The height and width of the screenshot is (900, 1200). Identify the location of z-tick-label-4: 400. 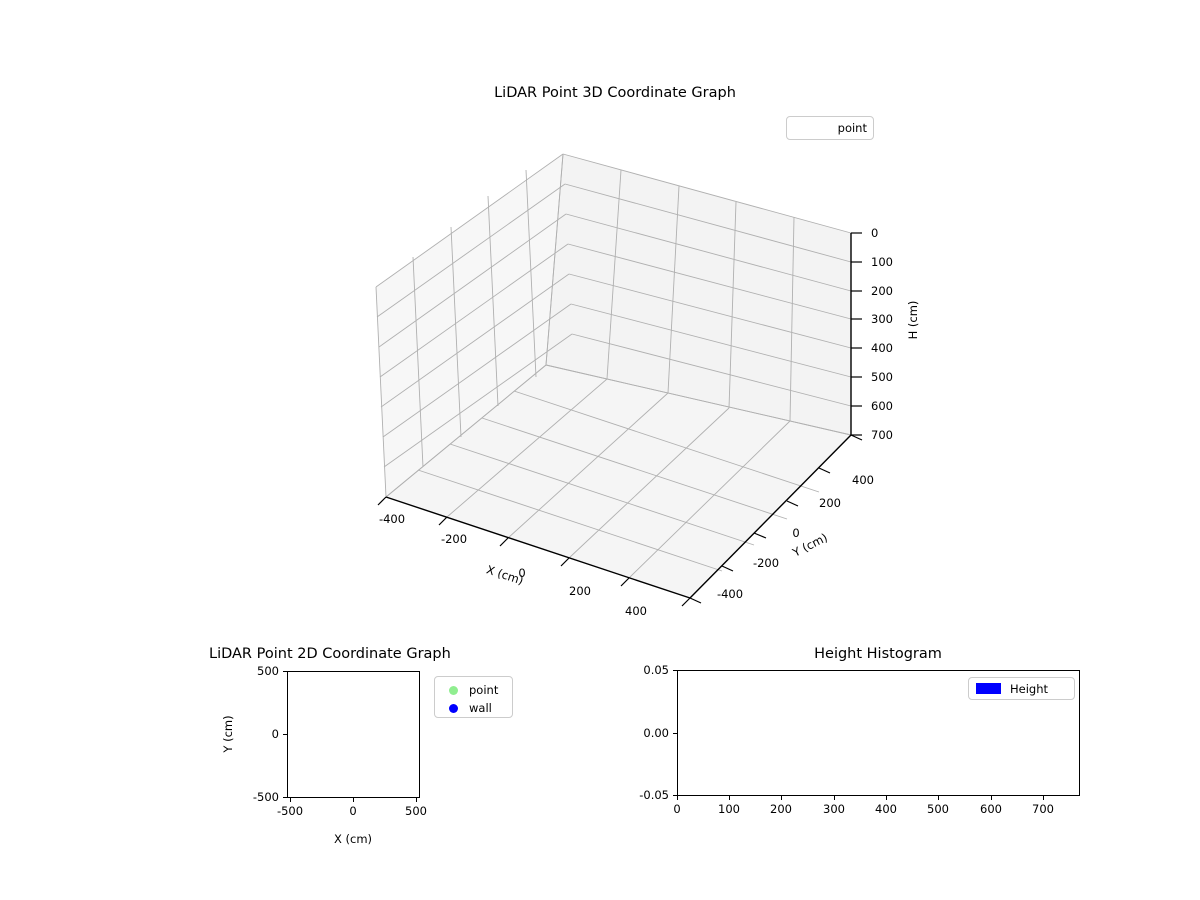
(882, 348).